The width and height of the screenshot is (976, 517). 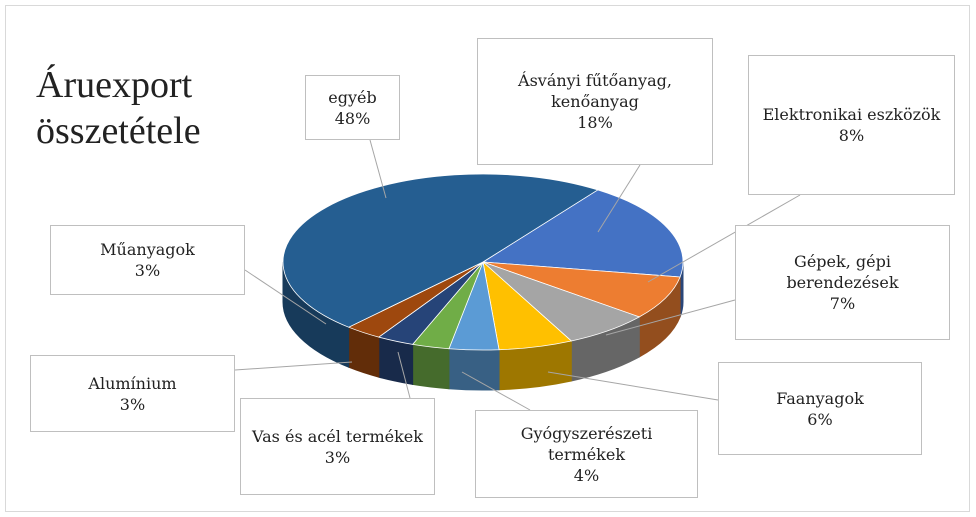 I want to click on label-value: 48%, so click(x=352, y=118).